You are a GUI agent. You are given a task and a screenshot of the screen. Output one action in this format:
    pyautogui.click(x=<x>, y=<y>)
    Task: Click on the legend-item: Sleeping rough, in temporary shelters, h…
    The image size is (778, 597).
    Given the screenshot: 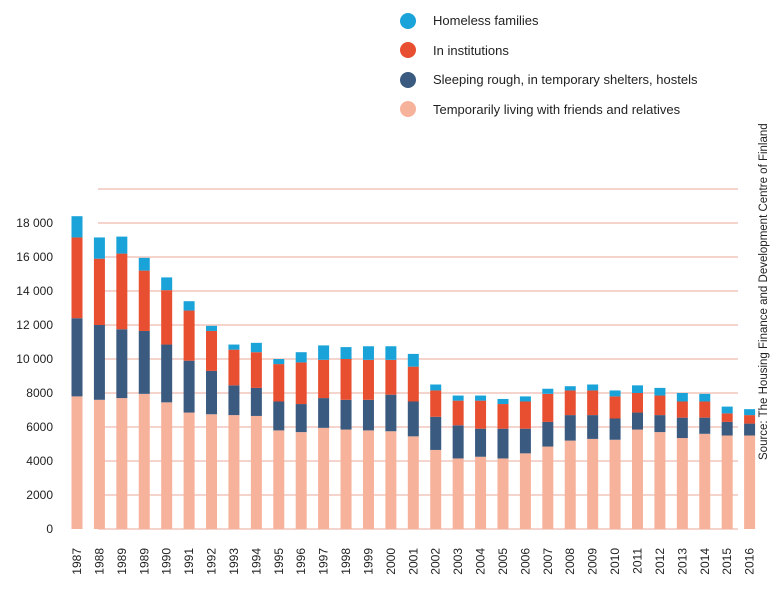 What is the action you would take?
    pyautogui.click(x=548, y=80)
    